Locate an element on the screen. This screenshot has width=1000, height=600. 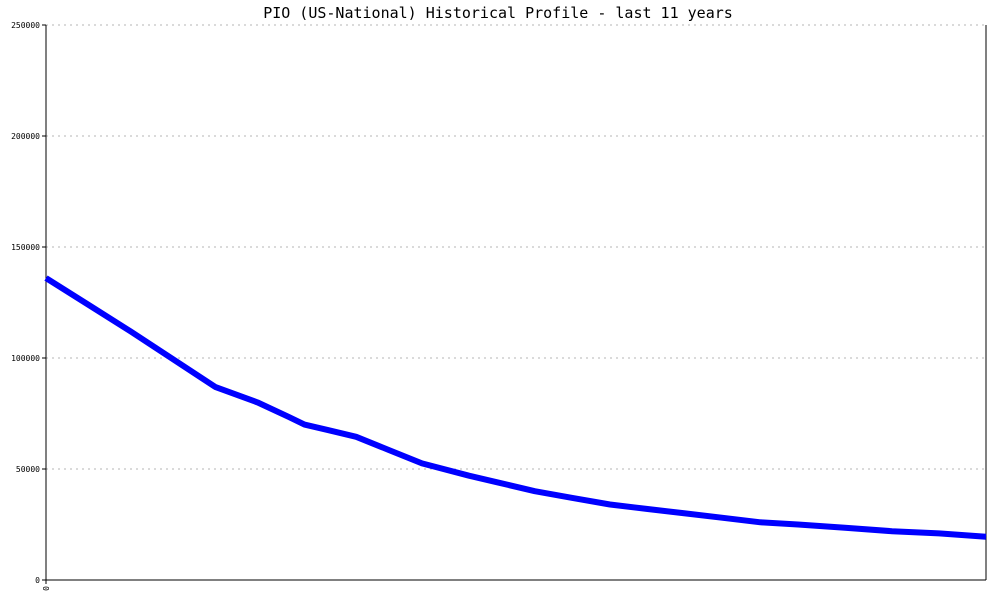
y-tick-label: 150000 is located at coordinates (25, 247).